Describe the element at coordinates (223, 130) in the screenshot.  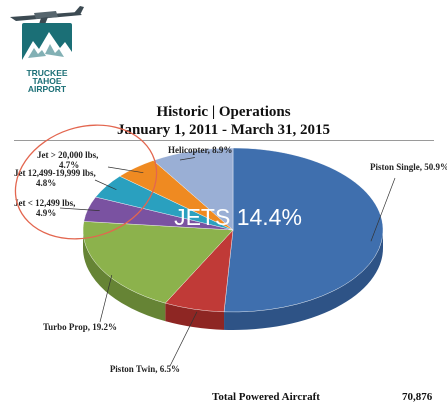
I see `chart-subtitle: January 1, 2011 - March 31, 2015` at that location.